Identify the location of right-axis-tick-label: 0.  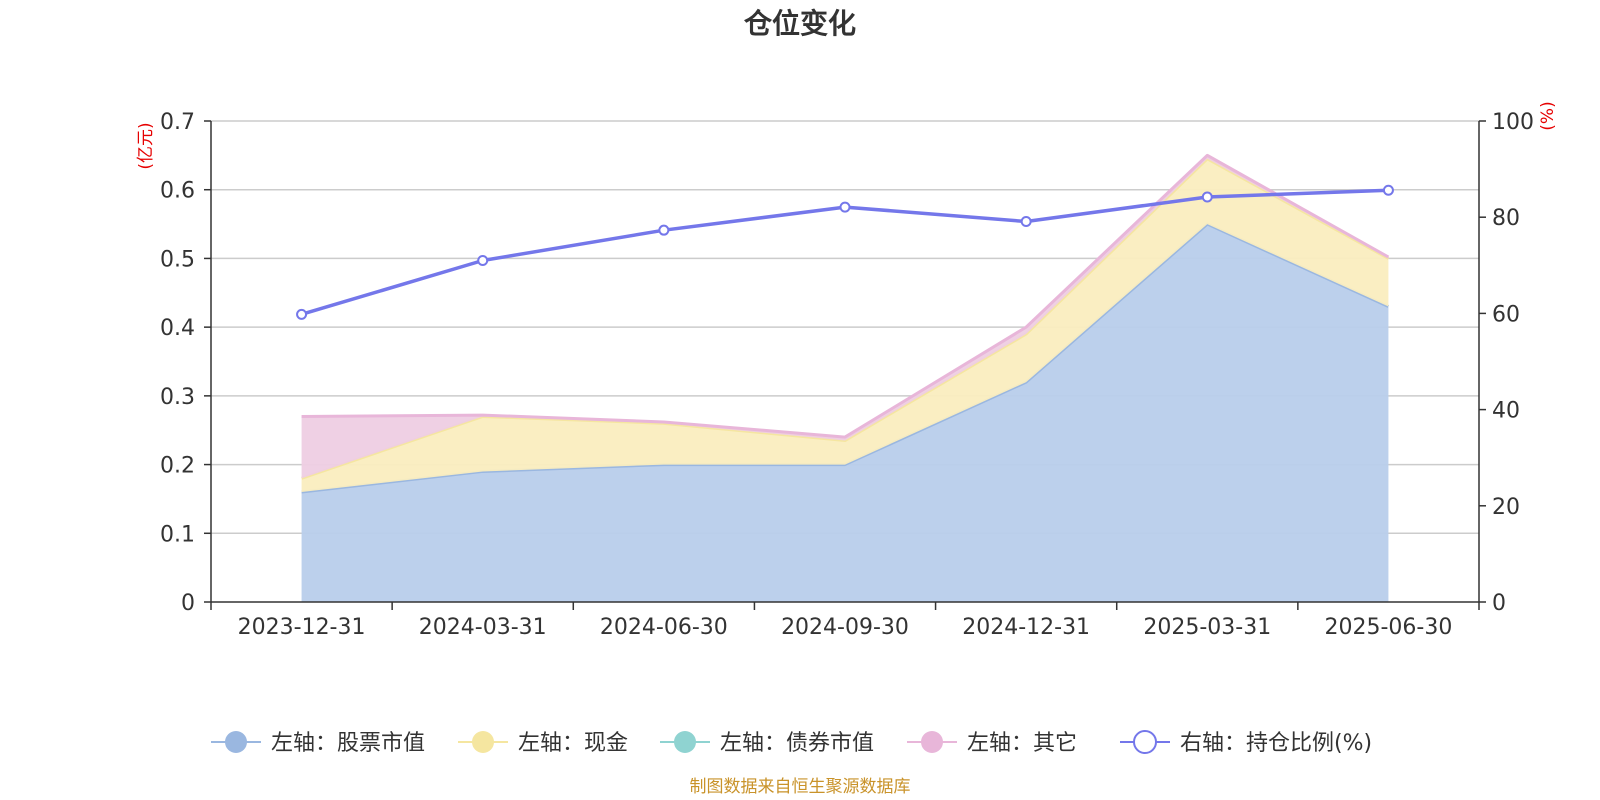
(1499, 603).